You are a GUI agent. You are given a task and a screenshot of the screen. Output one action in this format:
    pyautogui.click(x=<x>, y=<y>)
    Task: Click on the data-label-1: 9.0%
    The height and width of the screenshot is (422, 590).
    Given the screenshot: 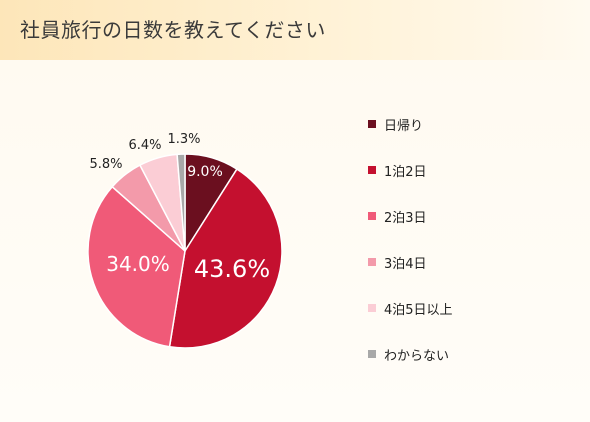 What is the action you would take?
    pyautogui.click(x=205, y=172)
    